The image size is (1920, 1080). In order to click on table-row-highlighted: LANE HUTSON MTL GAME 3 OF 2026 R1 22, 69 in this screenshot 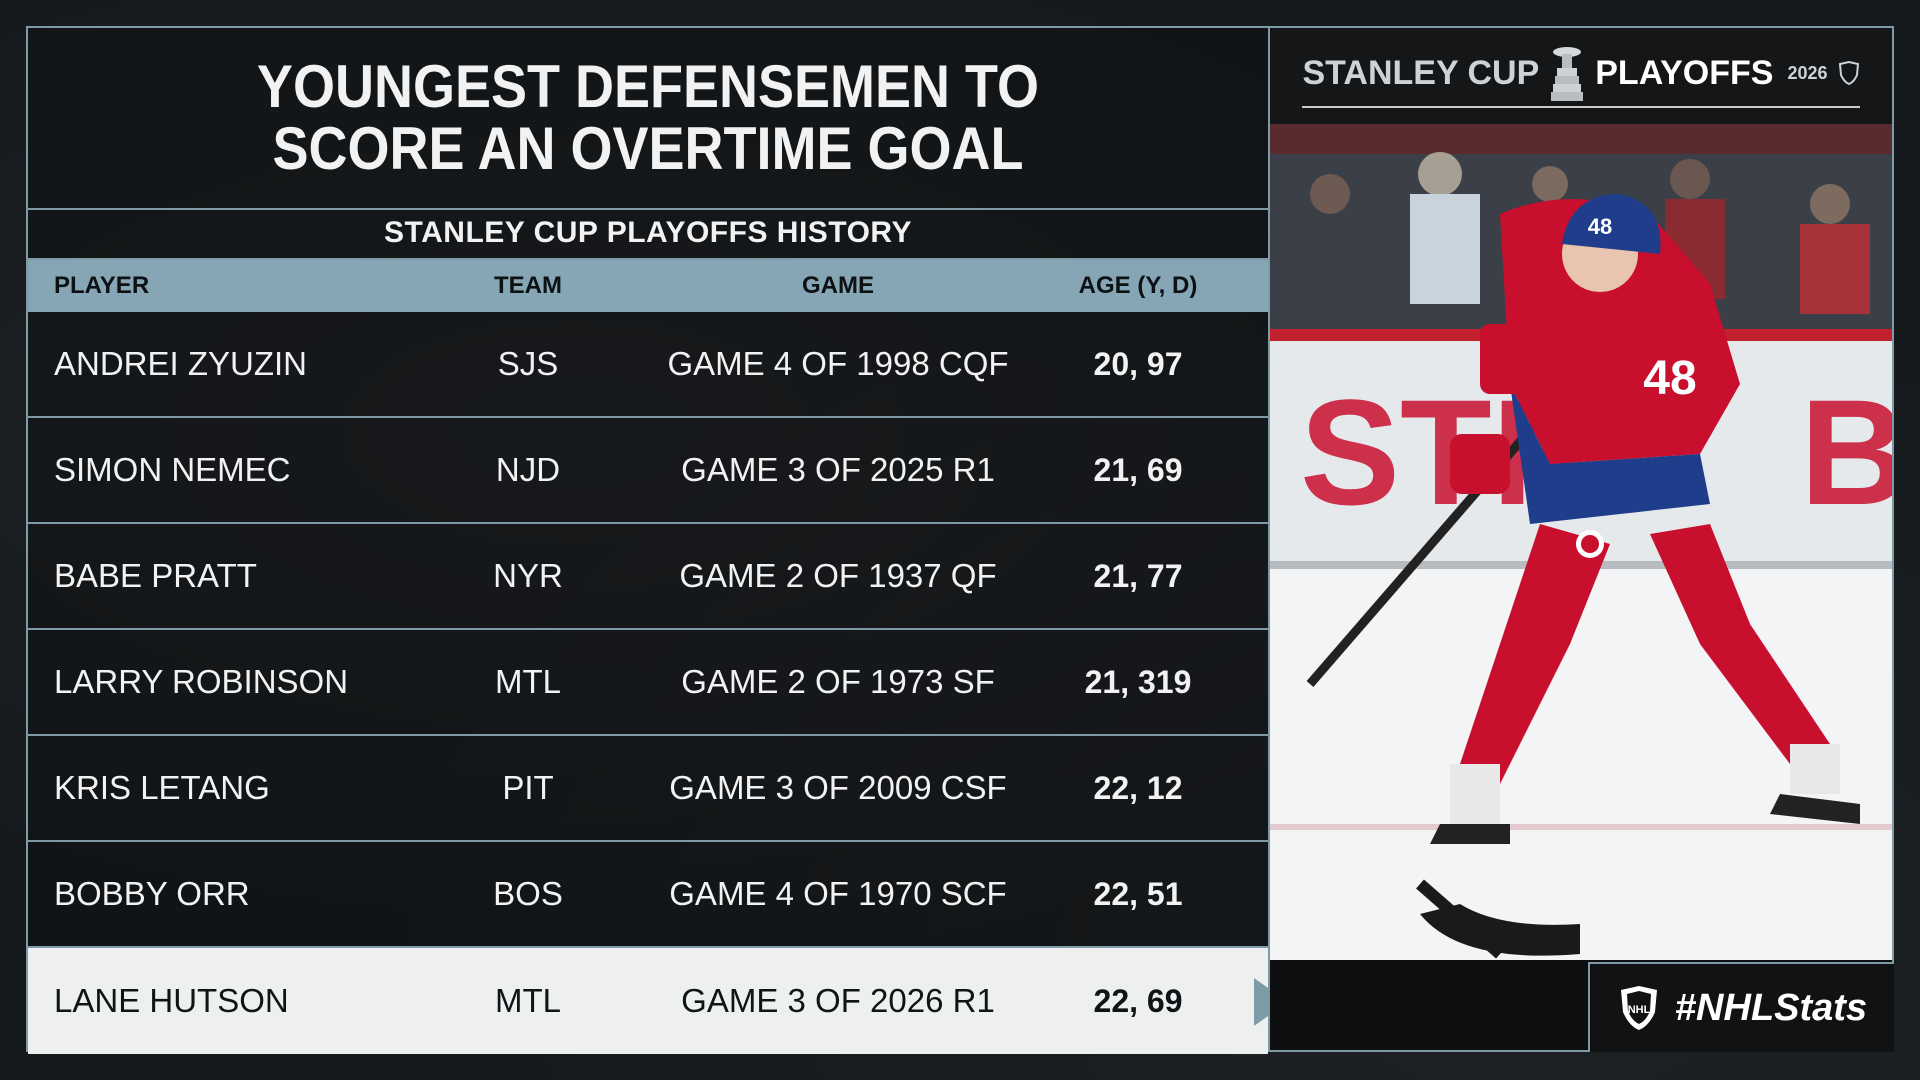, I will do `click(648, 1001)`.